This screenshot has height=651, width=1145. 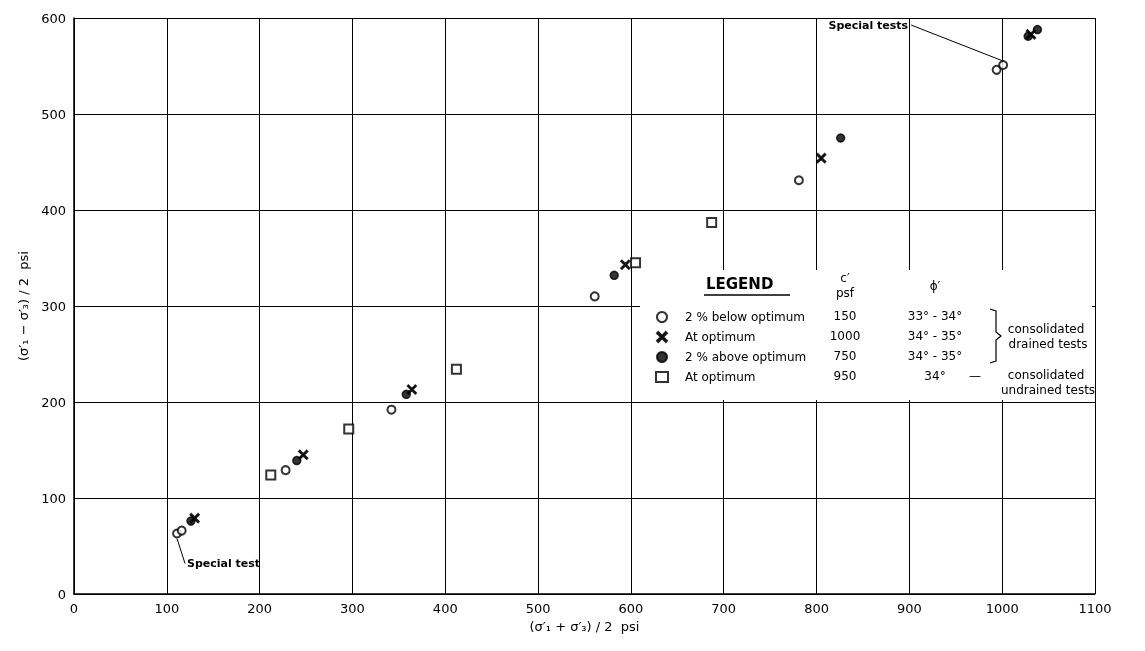 I want to click on x-tick-label: 600, so click(x=631, y=608).